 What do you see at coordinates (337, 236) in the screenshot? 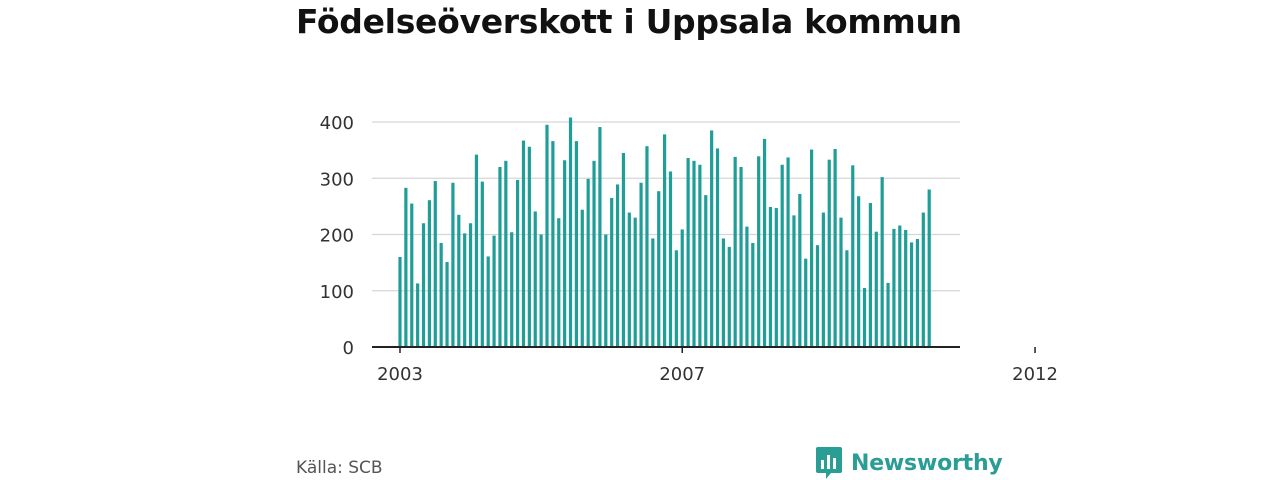
I see `y-tick-label: 200` at bounding box center [337, 236].